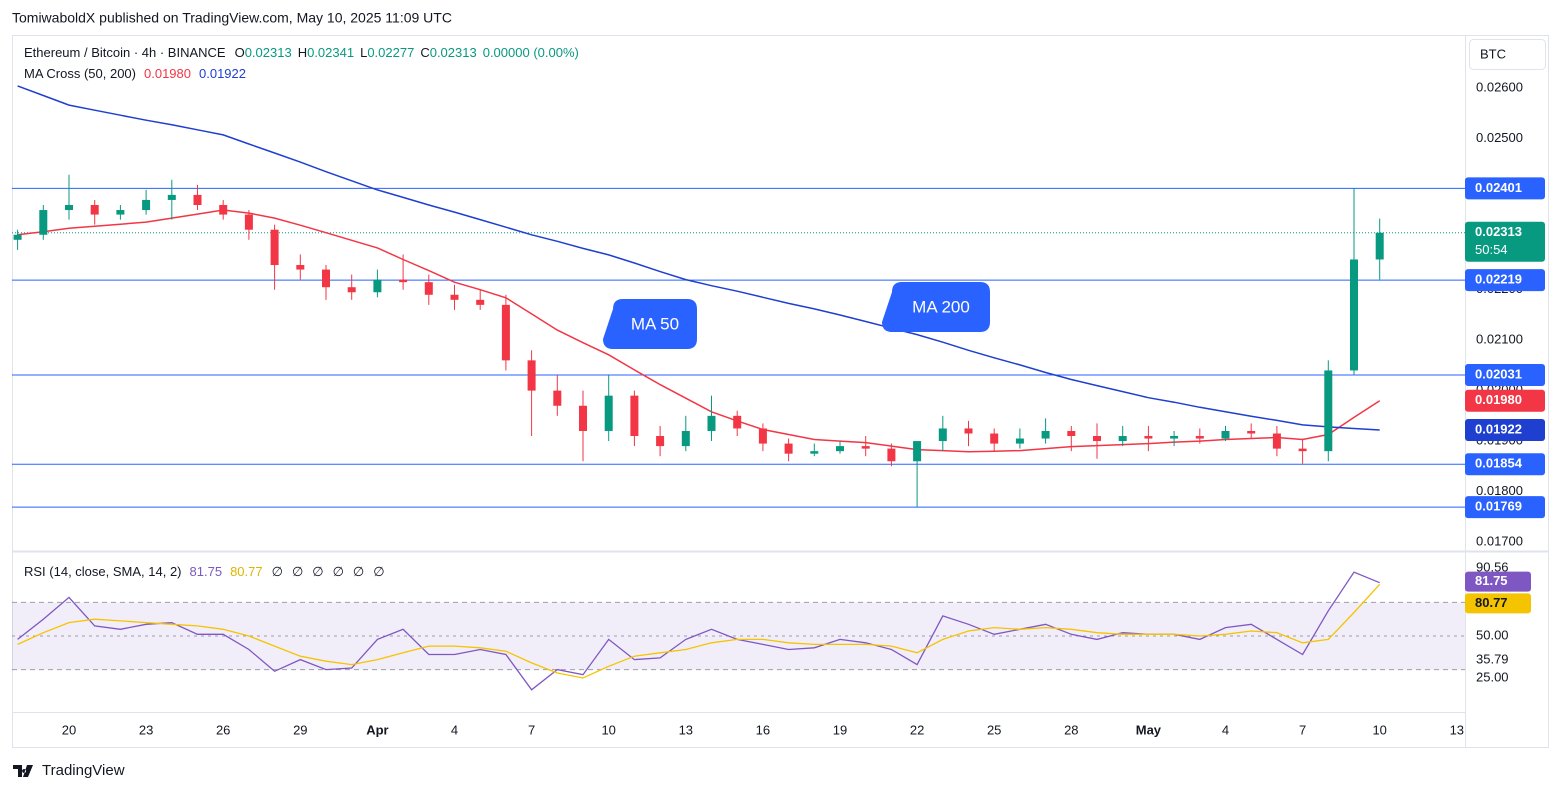 The width and height of the screenshot is (1561, 792). I want to click on y-tick-label: 0.01800, so click(1499, 490).